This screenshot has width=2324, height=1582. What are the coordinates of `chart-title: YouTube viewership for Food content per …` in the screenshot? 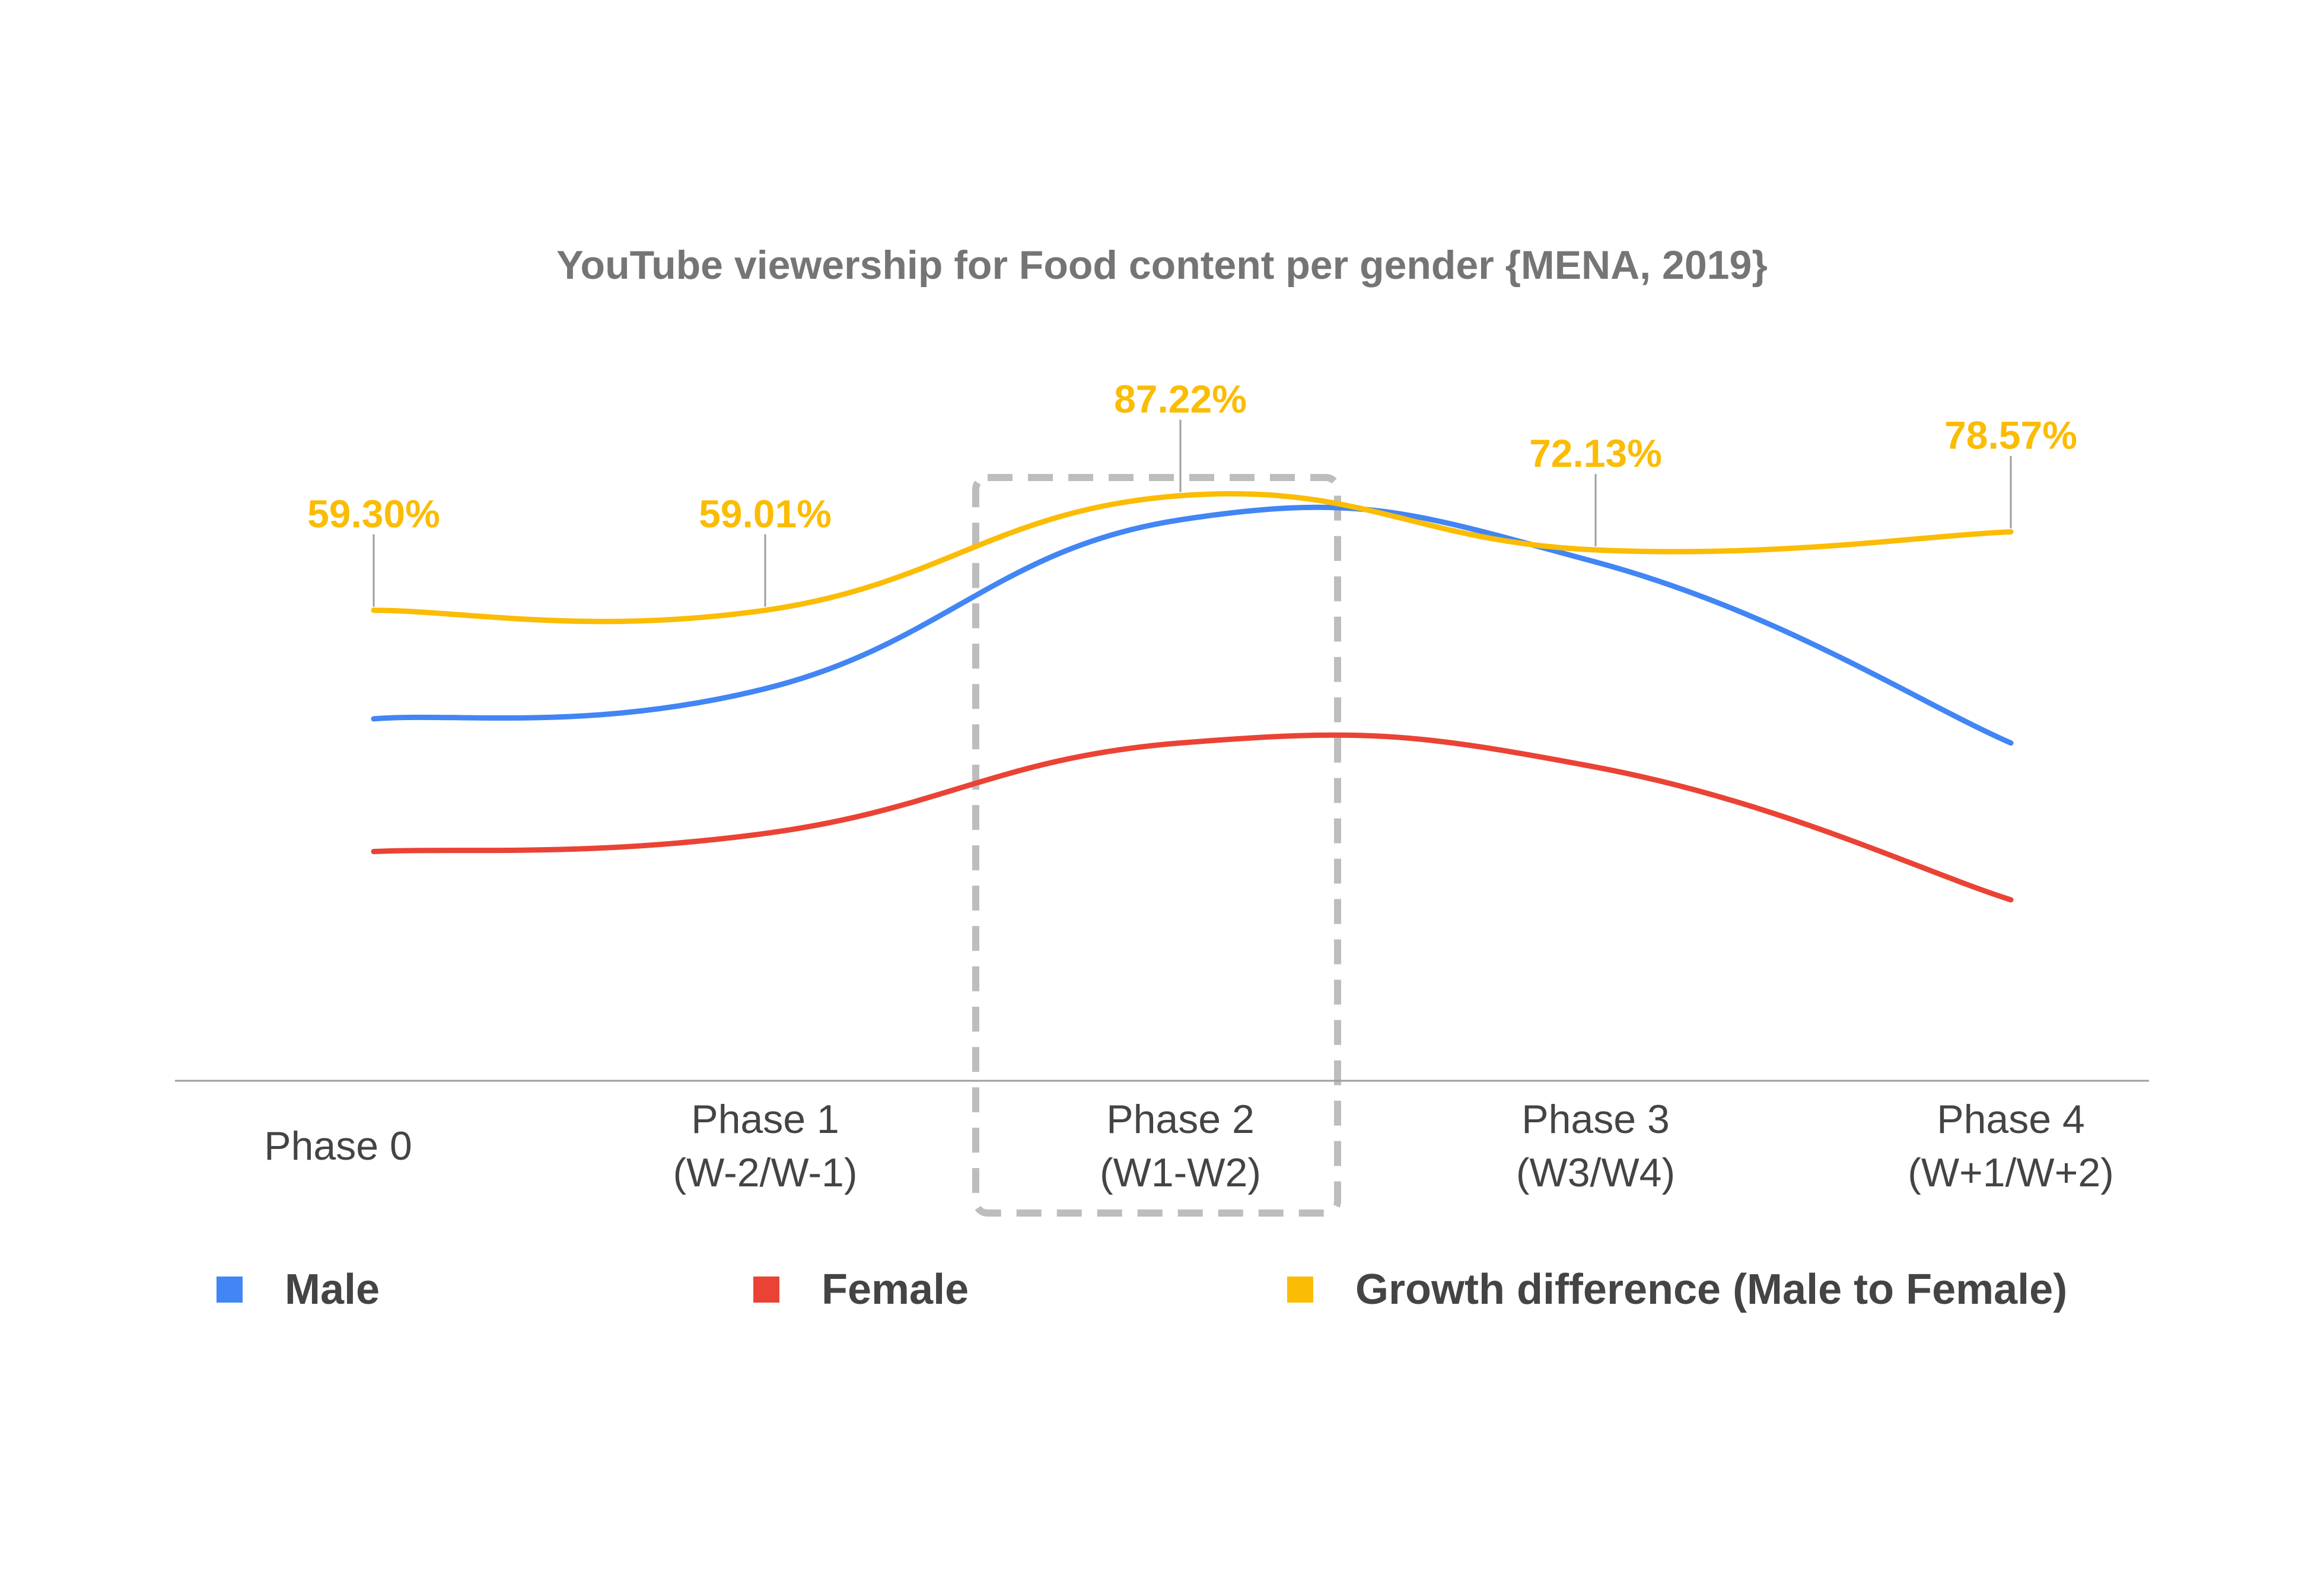 It's located at (1162, 265).